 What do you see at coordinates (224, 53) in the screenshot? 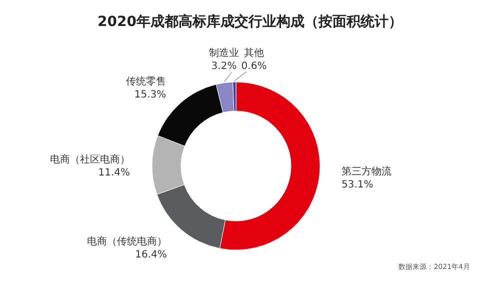
I see `slice-label: 制造业` at bounding box center [224, 53].